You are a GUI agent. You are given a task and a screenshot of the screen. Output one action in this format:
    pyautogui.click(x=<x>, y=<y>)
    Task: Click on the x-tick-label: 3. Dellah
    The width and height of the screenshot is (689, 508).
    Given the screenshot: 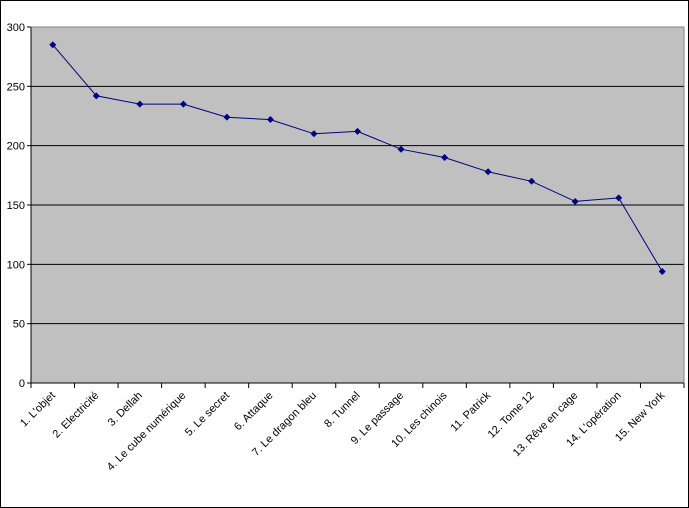 What is the action you would take?
    pyautogui.click(x=125, y=409)
    